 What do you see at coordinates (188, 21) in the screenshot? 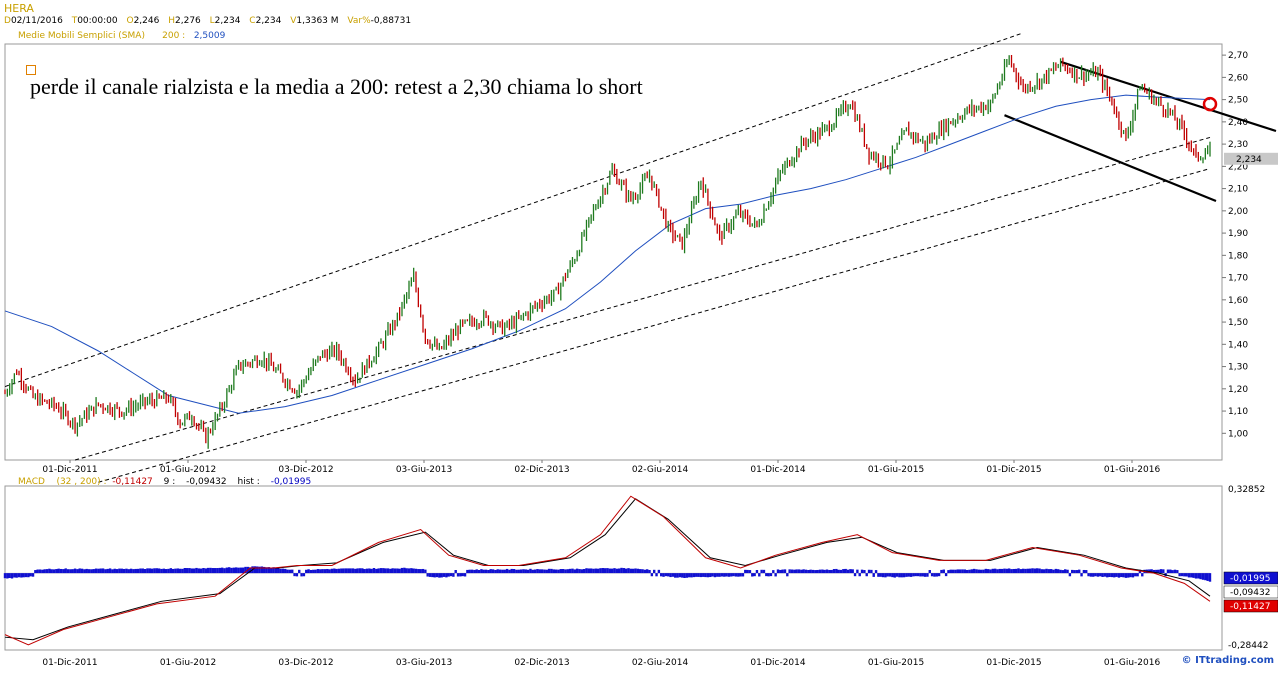
I see `field-value: 2,276` at bounding box center [188, 21].